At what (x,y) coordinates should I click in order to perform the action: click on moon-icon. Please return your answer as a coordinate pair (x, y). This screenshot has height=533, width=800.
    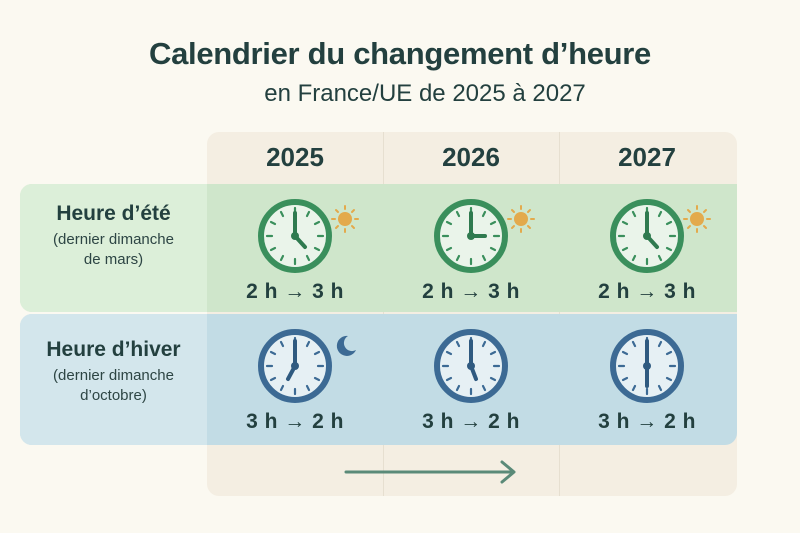
    Looking at the image, I should click on (346, 345).